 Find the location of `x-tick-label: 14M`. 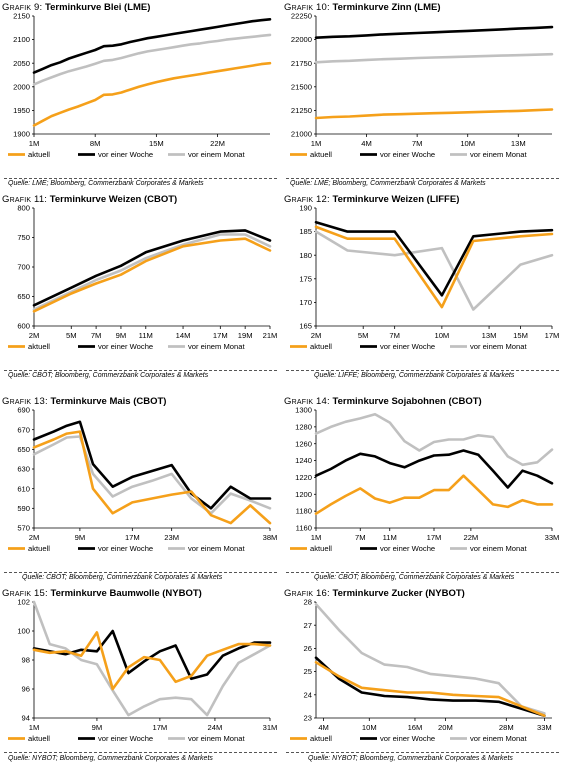

x-tick-label: 14M is located at coordinates (183, 335).